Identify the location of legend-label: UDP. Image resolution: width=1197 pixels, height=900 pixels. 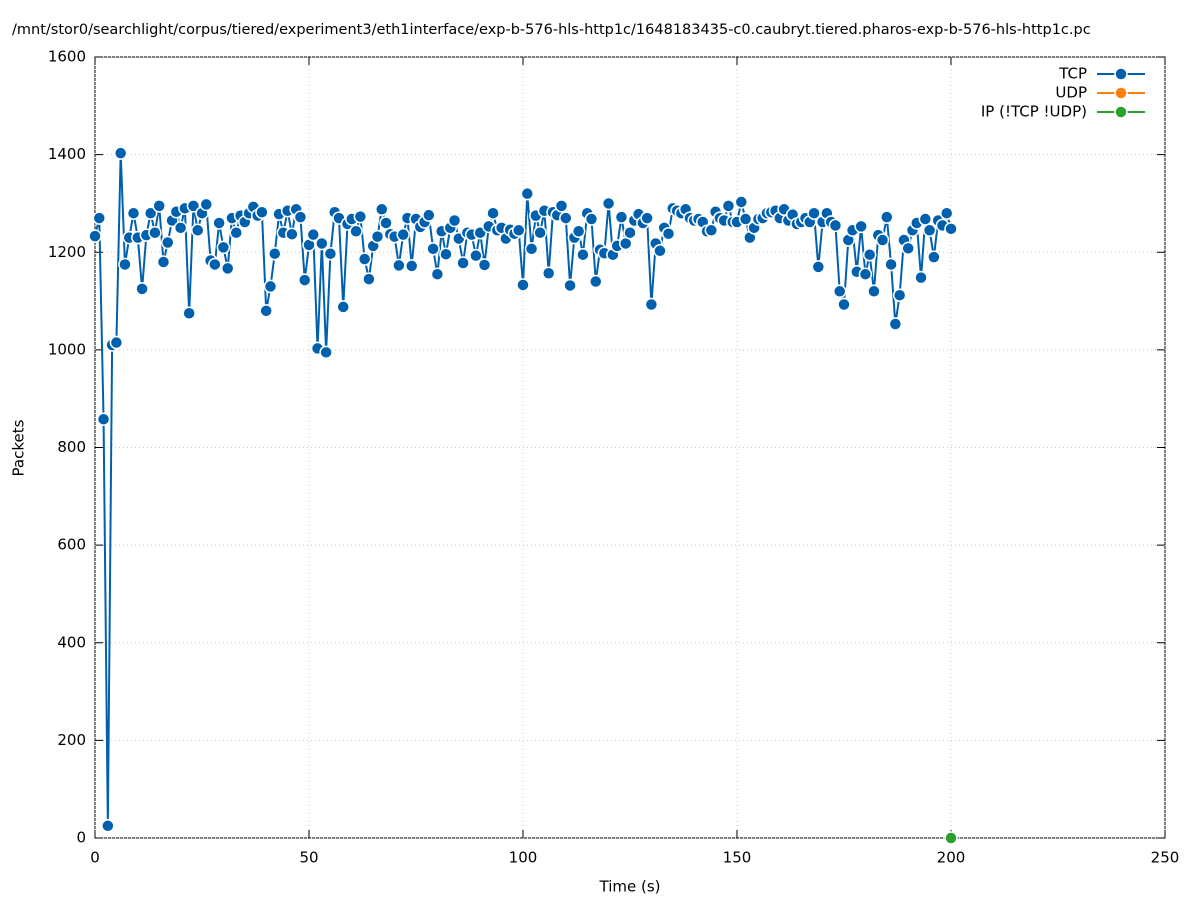
(1071, 93).